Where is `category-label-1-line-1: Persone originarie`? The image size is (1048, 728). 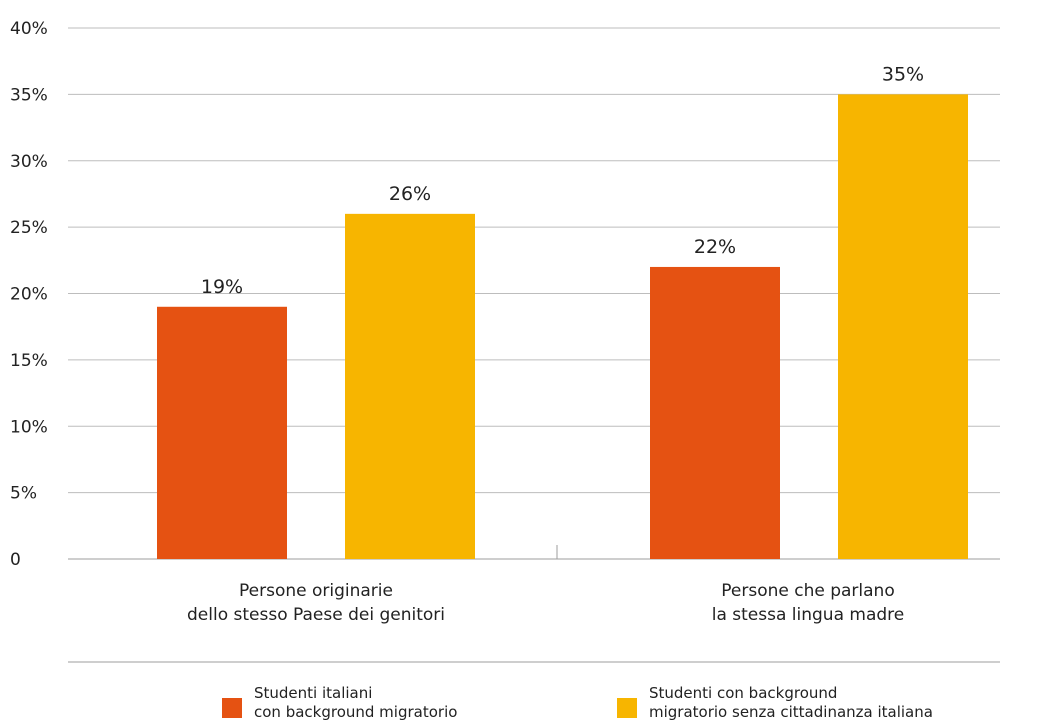
category-label-1-line-1: Persone originarie is located at coordinates (316, 591).